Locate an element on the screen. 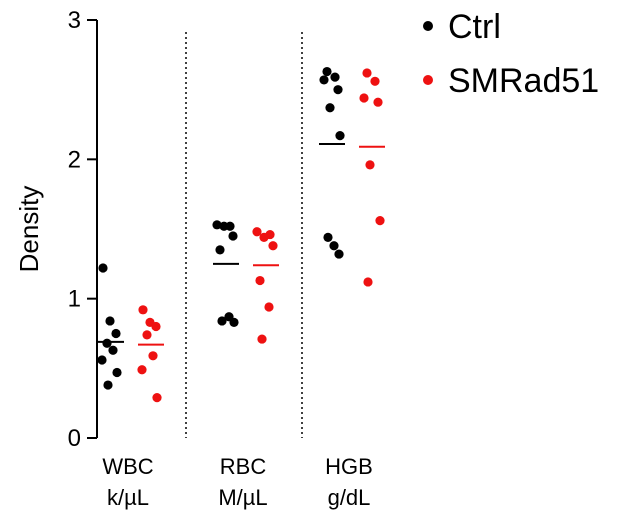  category-unit-label: k/µL is located at coordinates (128, 497).